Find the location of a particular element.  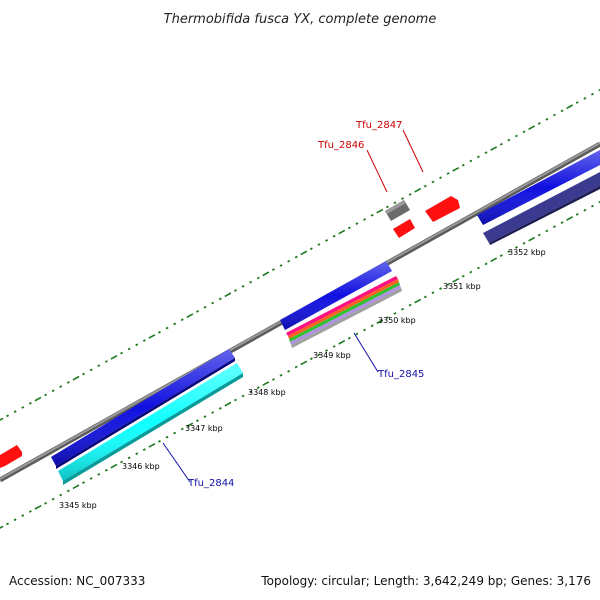

tick-label: 3350 kbp is located at coordinates (397, 320).